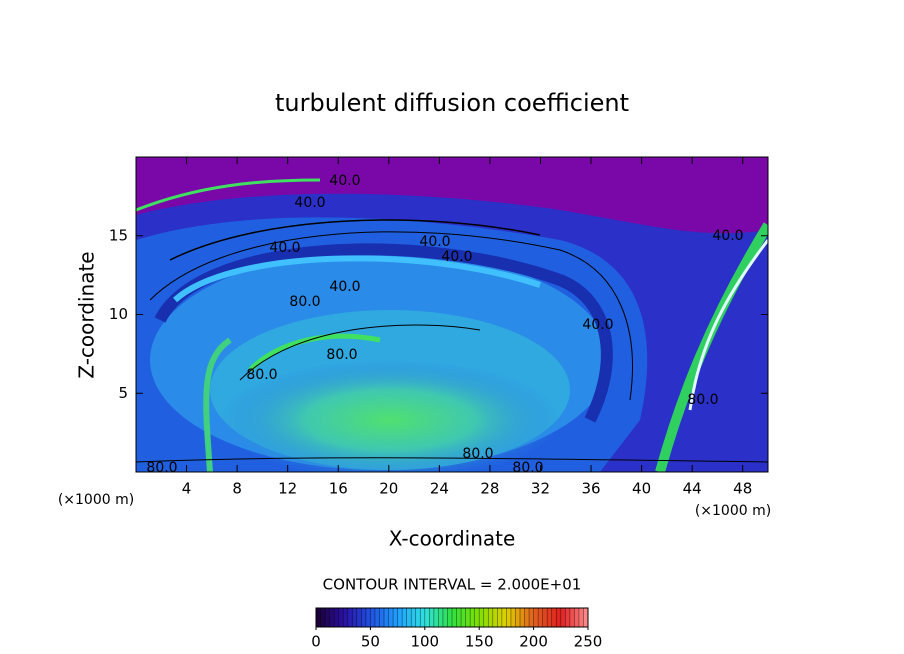 The image size is (904, 654). What do you see at coordinates (452, 585) in the screenshot?
I see `contour-interval: CONTOUR INTERVAL = 2.000E+01` at bounding box center [452, 585].